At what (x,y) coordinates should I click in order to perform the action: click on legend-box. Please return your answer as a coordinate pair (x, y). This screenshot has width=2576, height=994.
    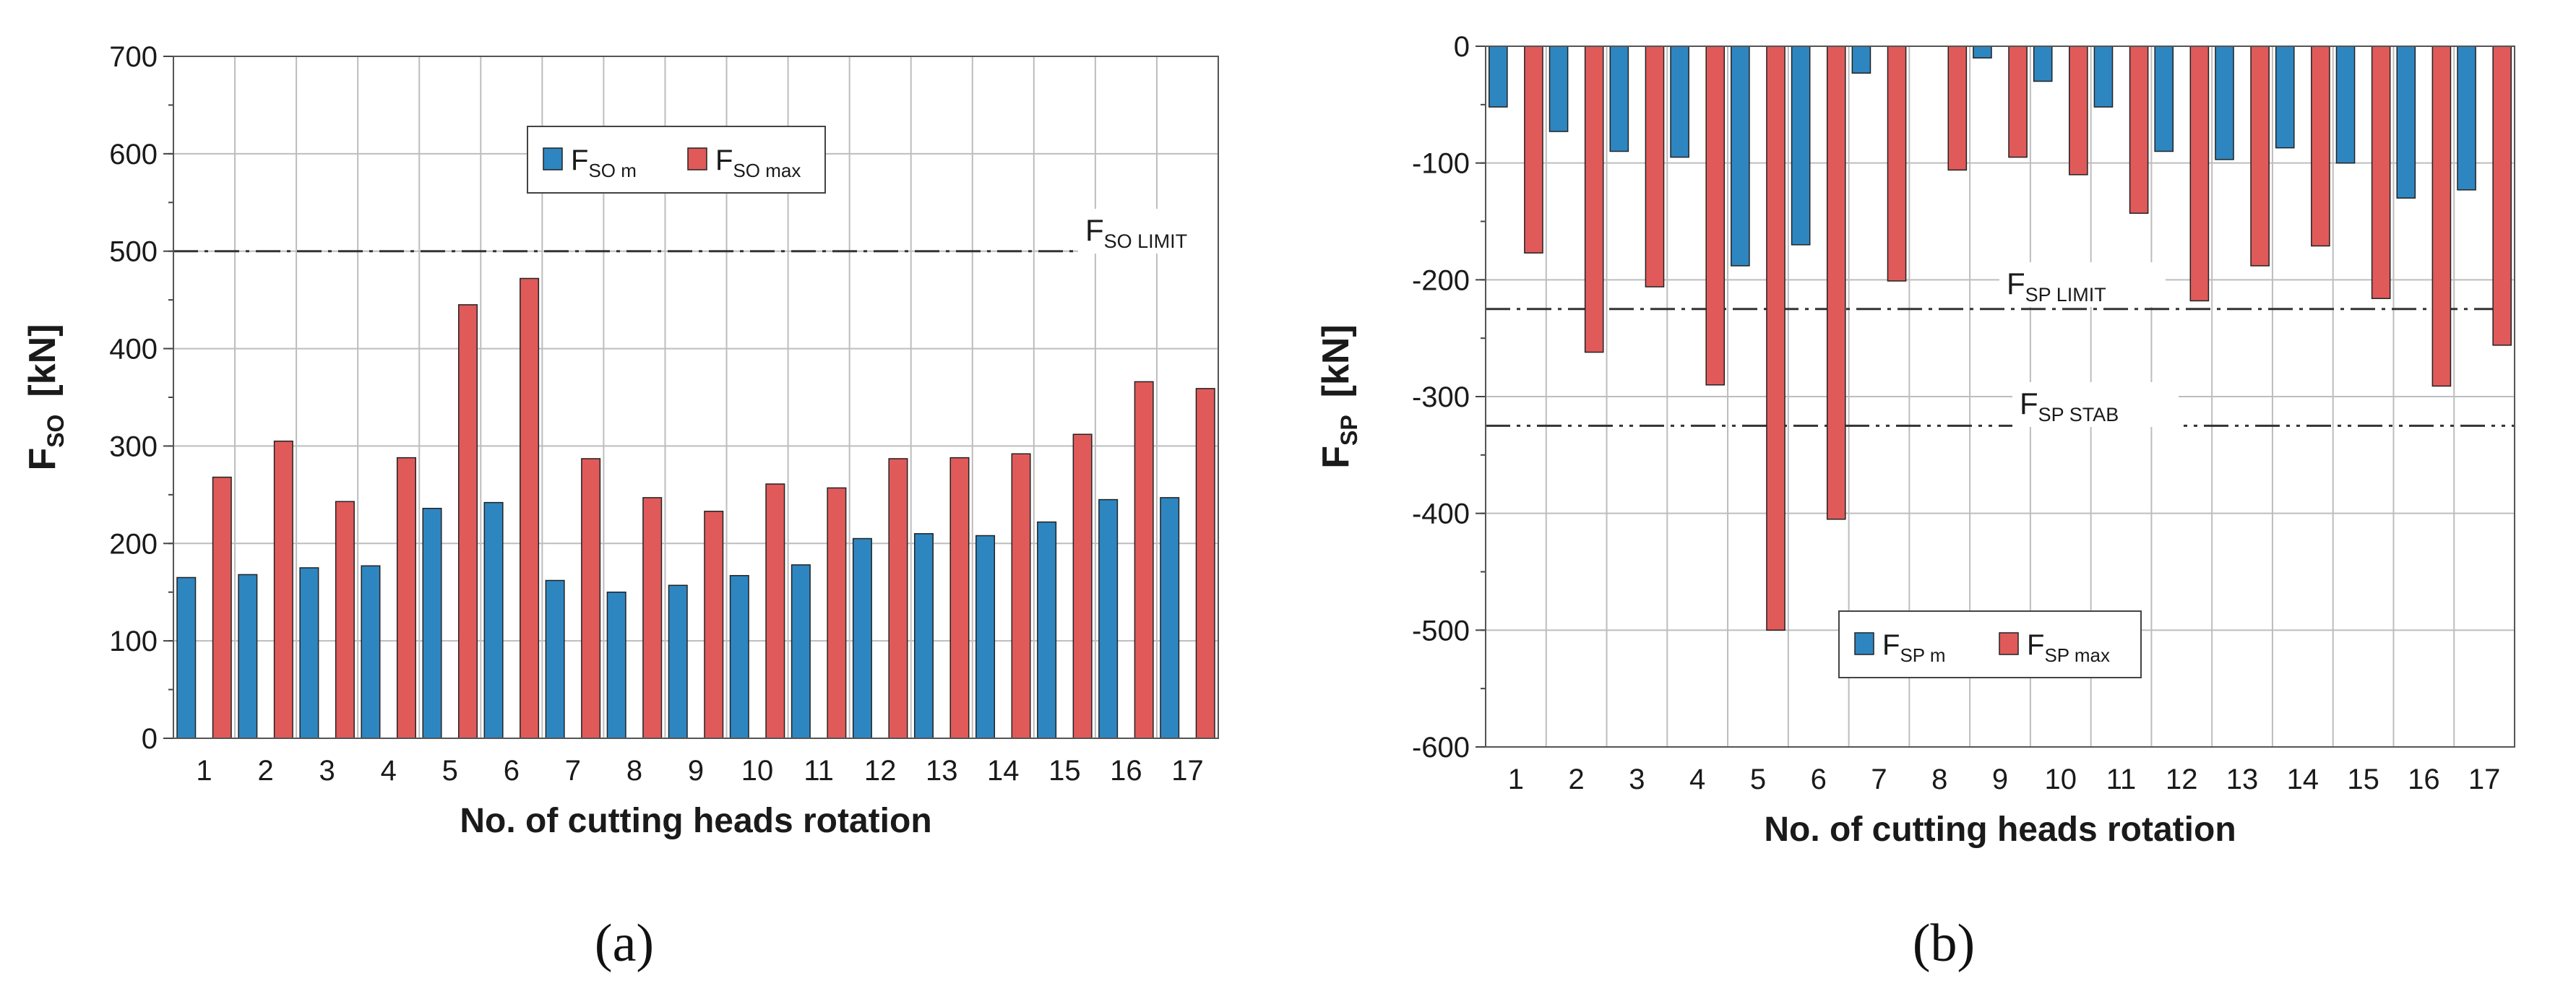
    Looking at the image, I should click on (1990, 644).